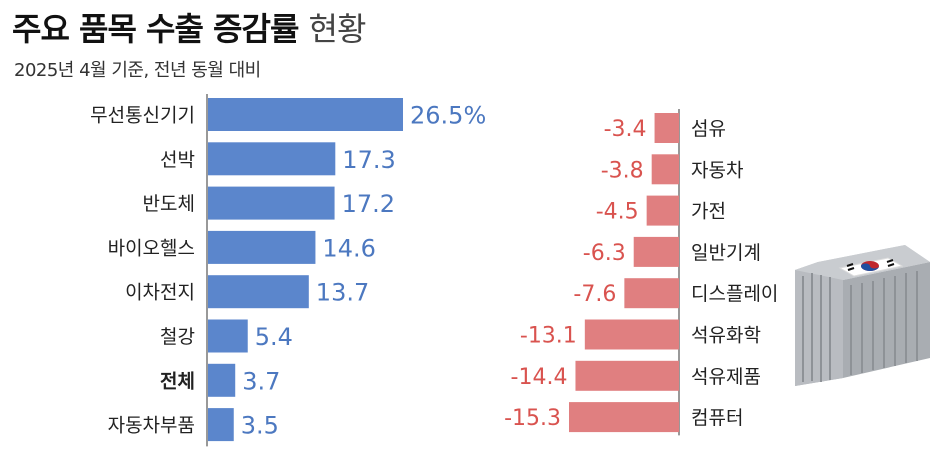  I want to click on data-label: 13.7, so click(342, 293).